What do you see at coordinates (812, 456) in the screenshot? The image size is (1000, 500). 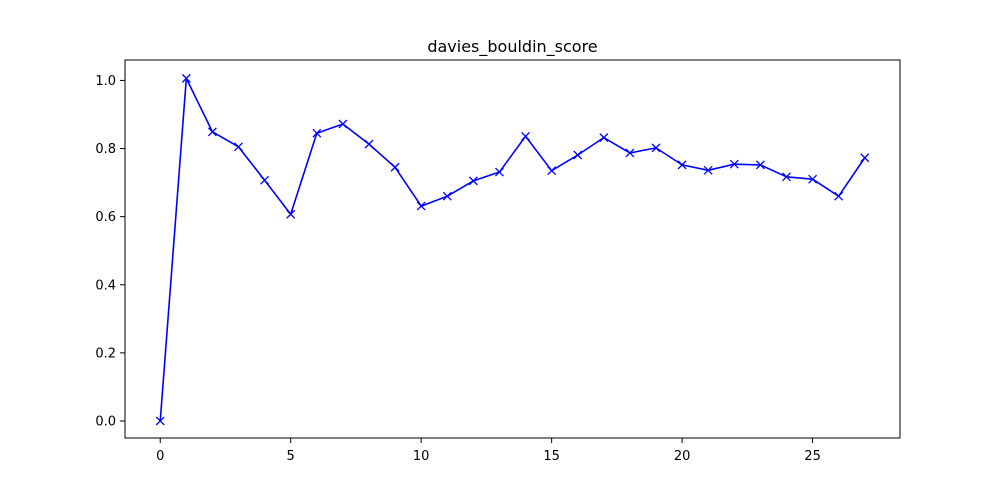 I see `x-tick-label: 25` at bounding box center [812, 456].